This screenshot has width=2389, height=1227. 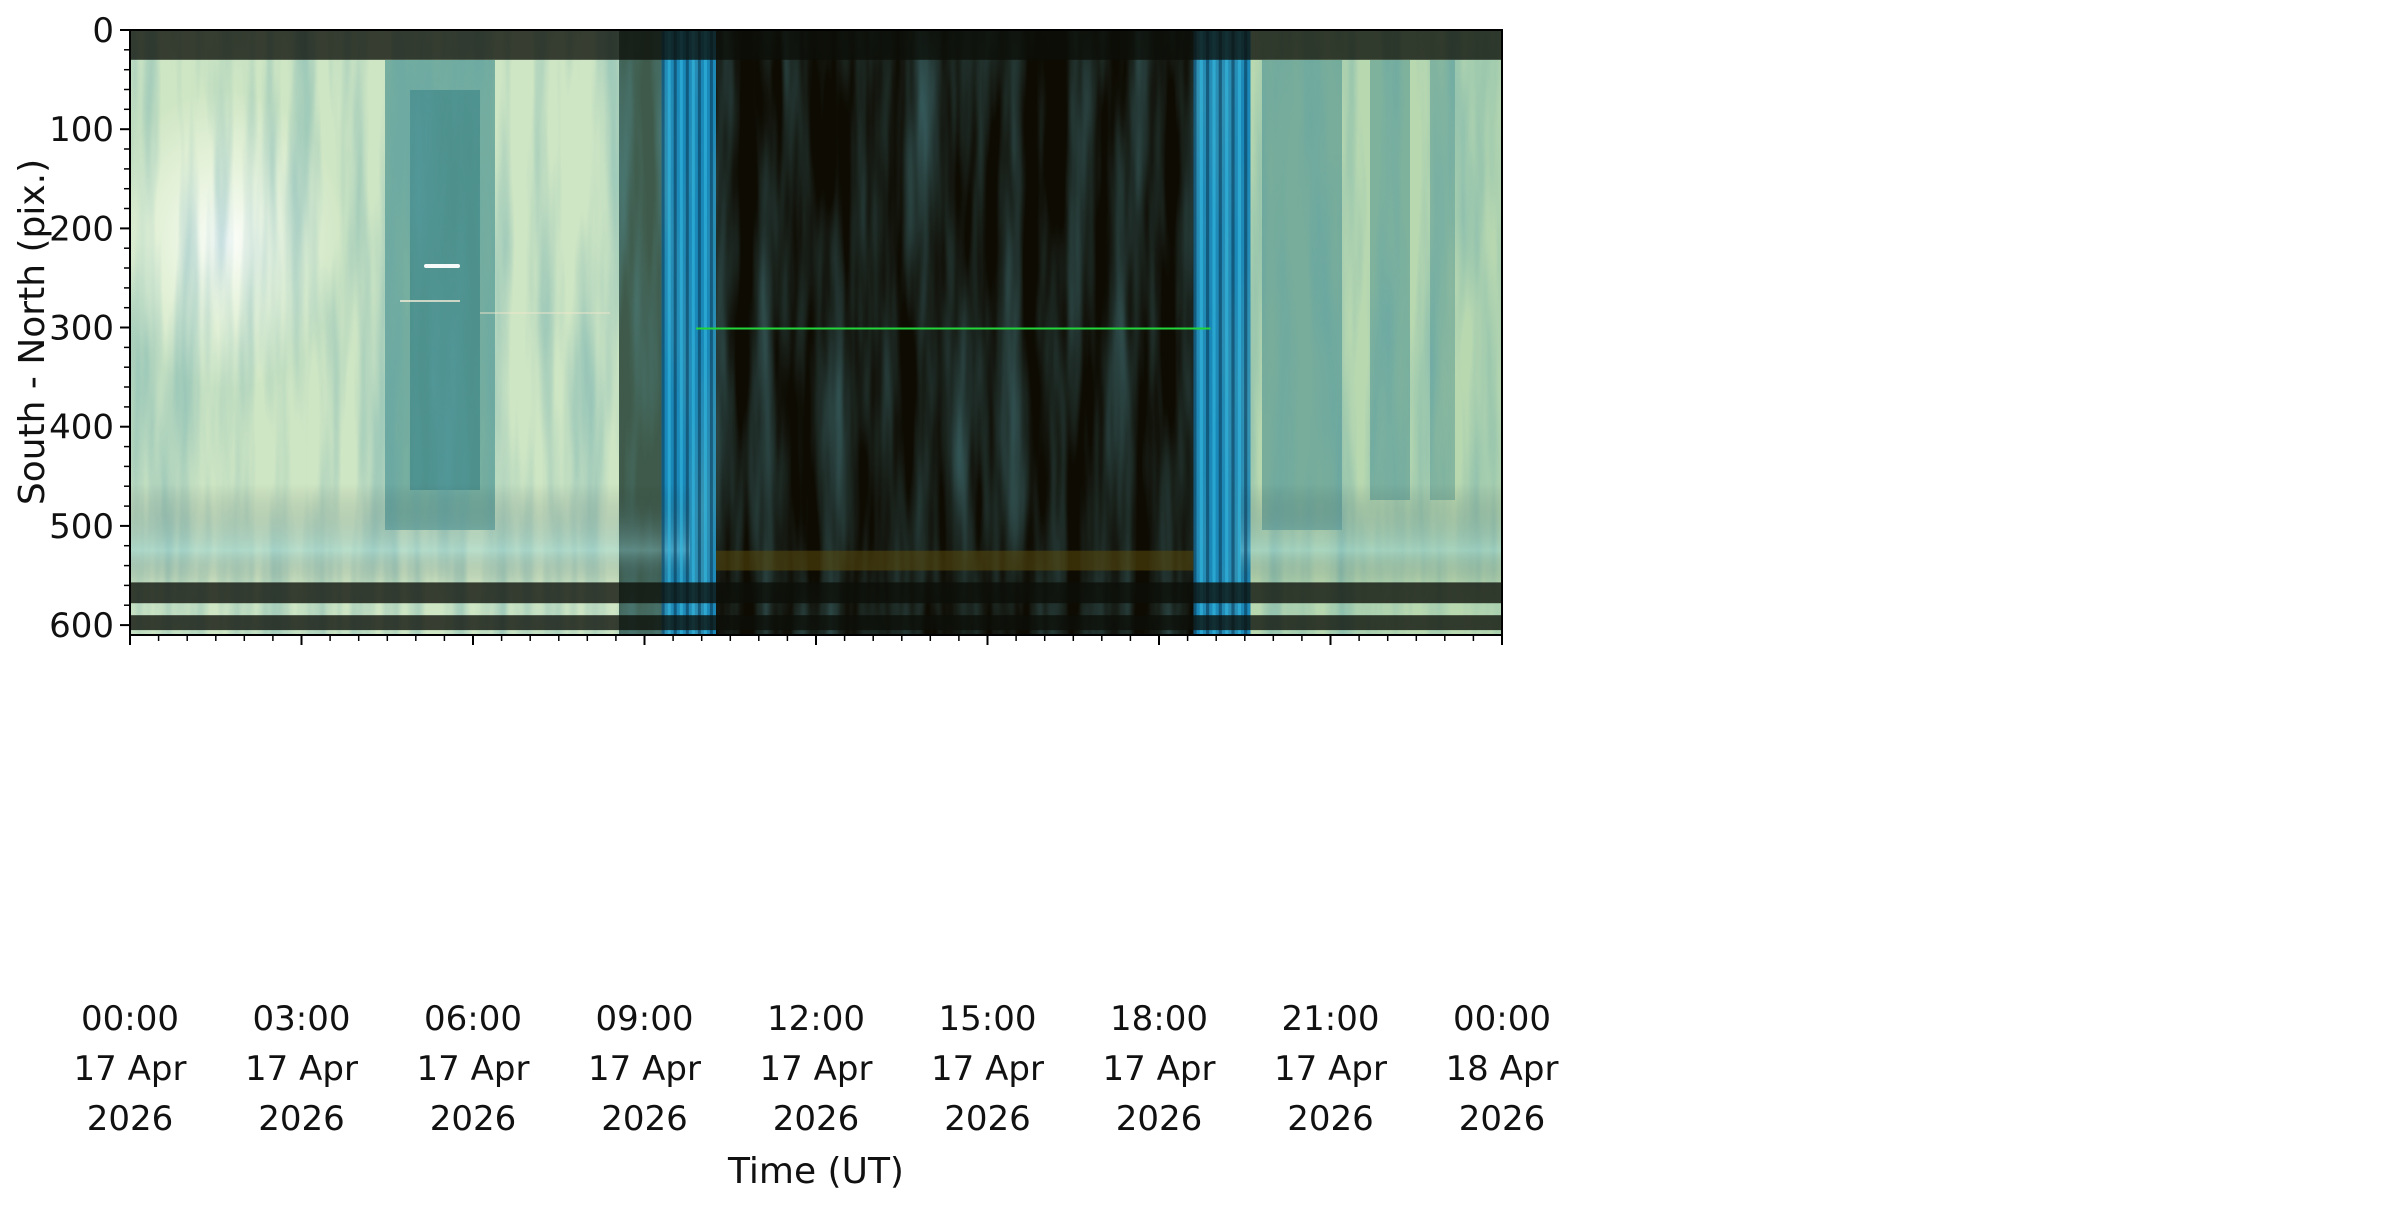 I want to click on y-tick-label: 400, so click(x=81, y=428).